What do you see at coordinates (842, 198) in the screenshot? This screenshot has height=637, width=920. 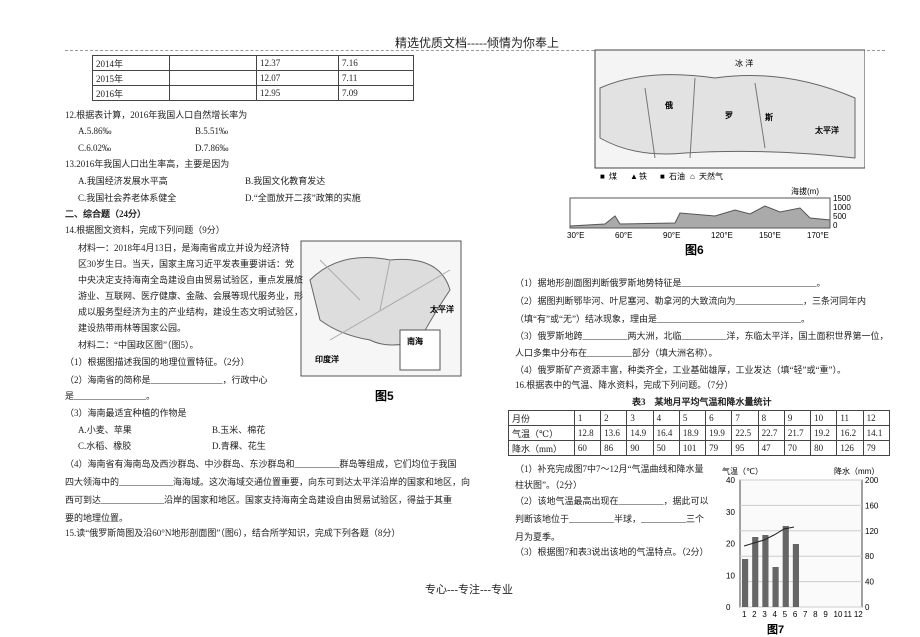 I see `y-tick-label: 1500` at bounding box center [842, 198].